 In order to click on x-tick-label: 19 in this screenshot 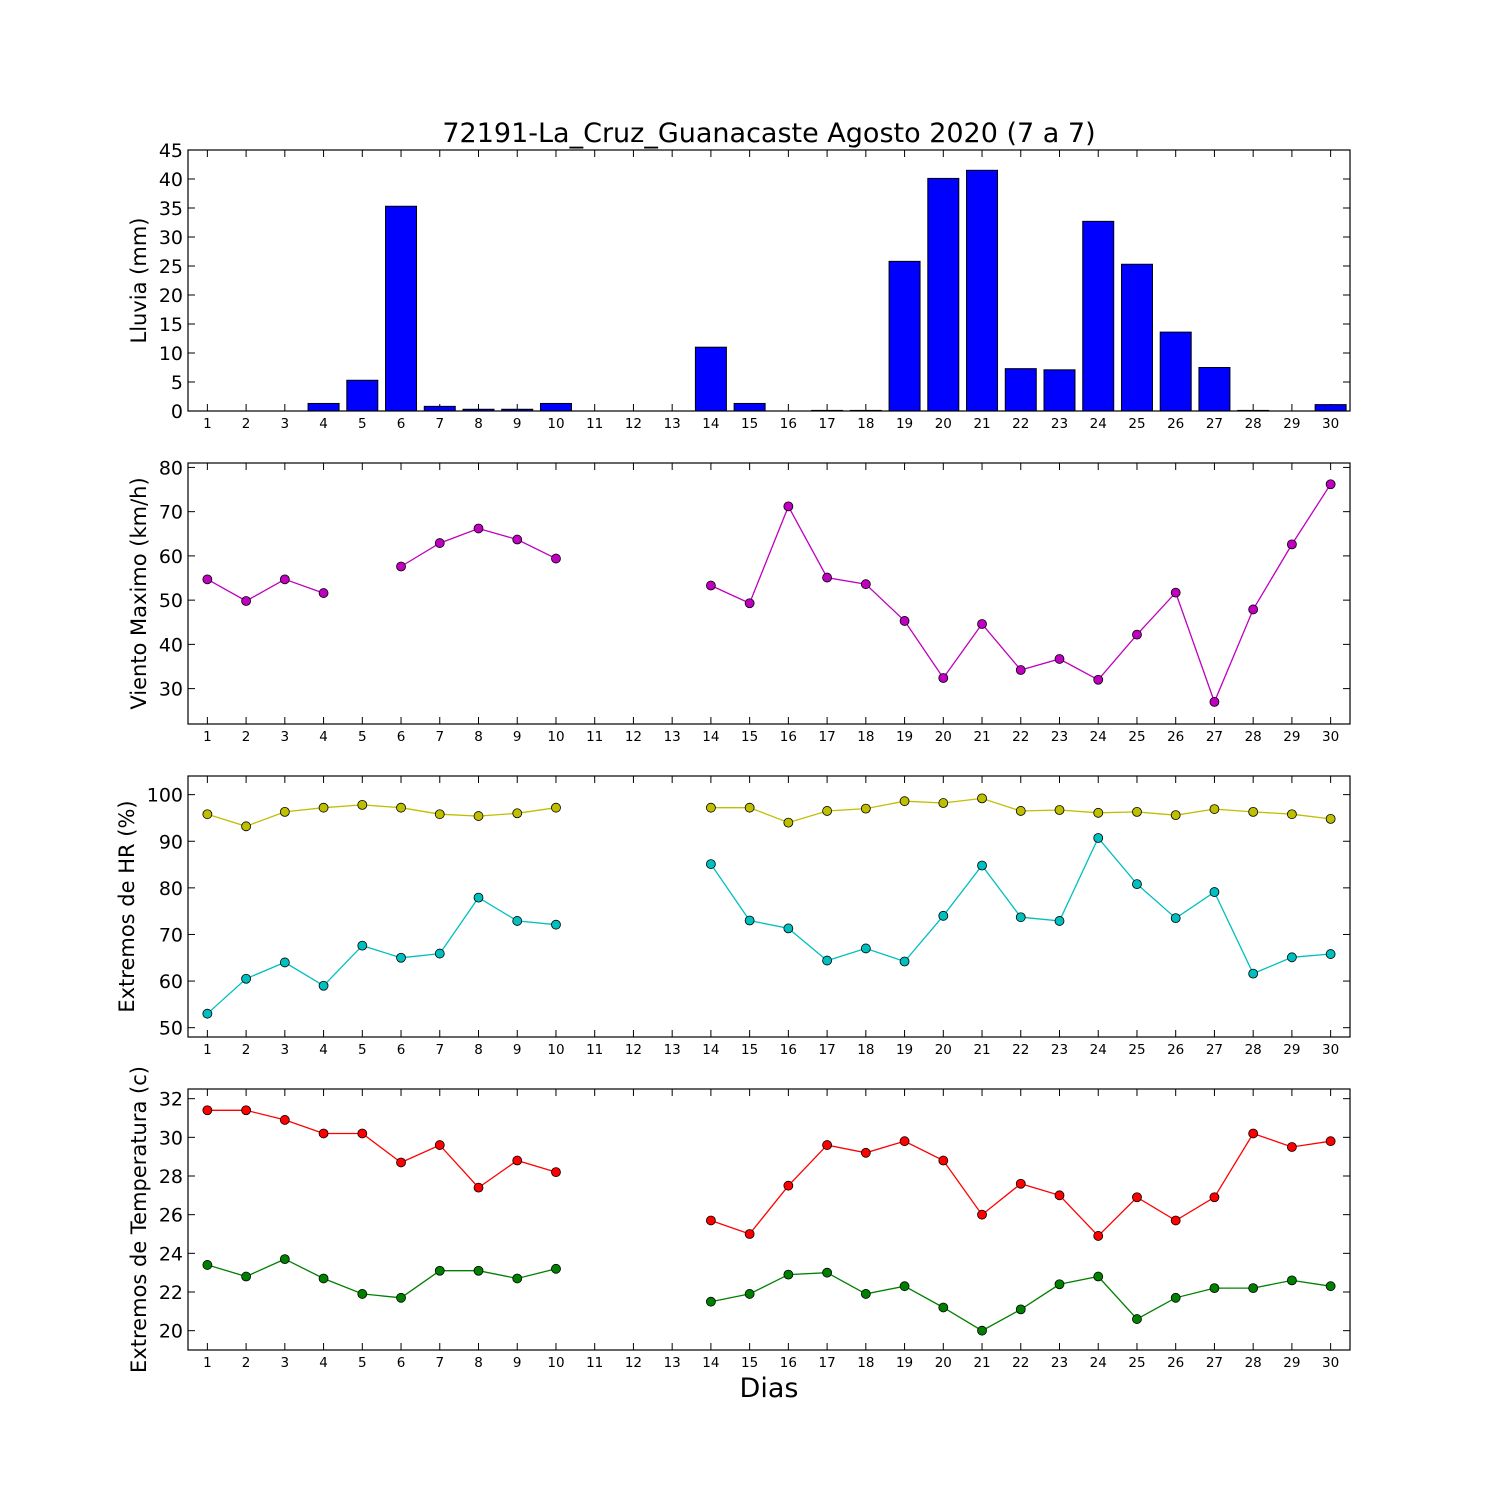, I will do `click(904, 424)`.